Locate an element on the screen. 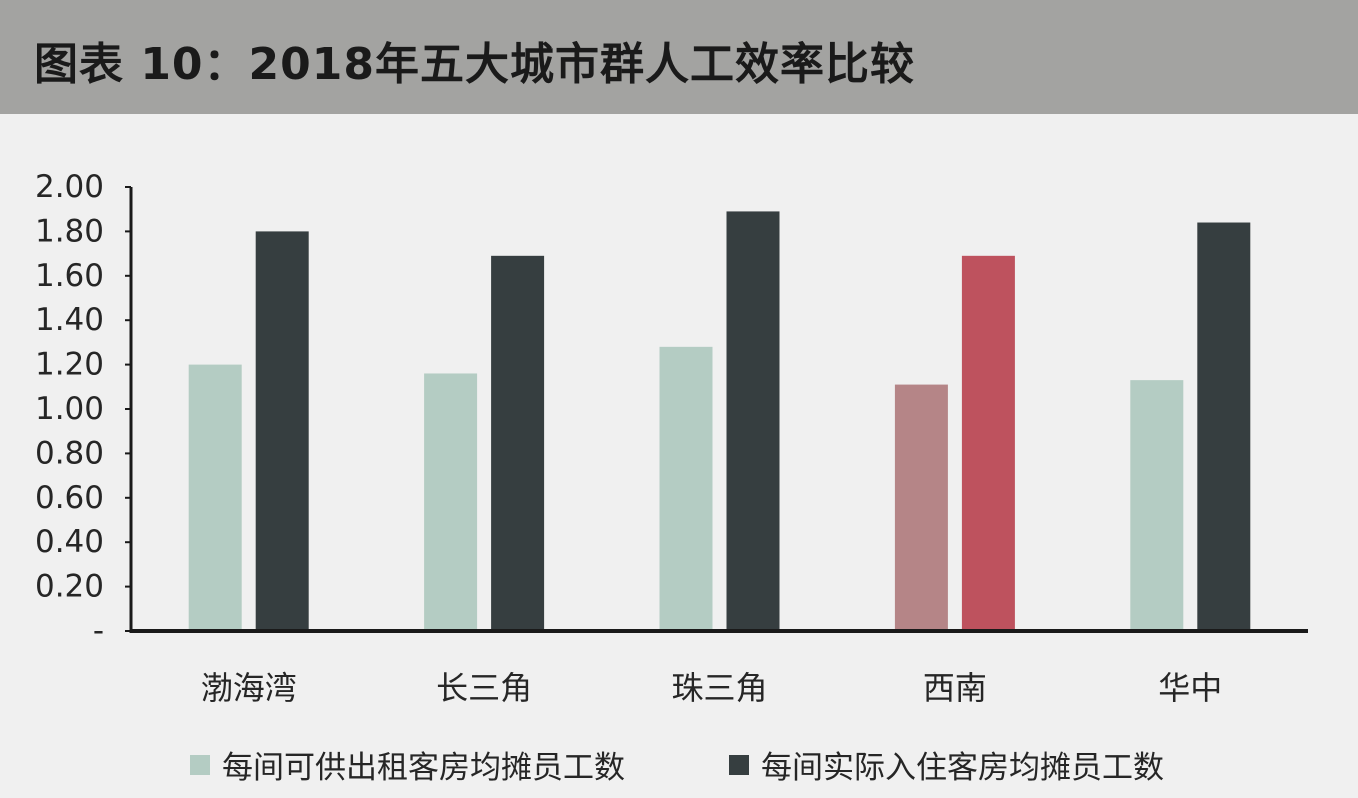  x-tick-label: 渤海湾 is located at coordinates (249, 688).